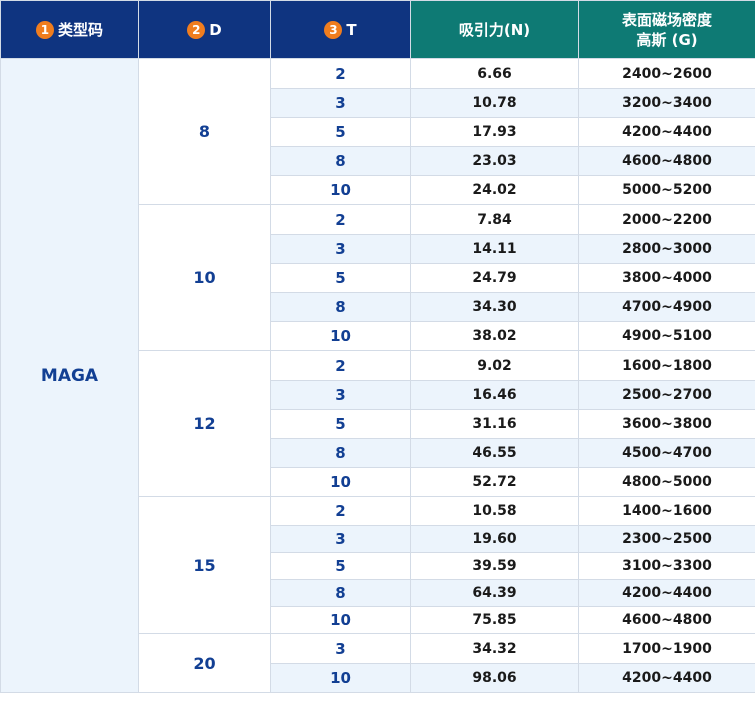 The height and width of the screenshot is (703, 755). What do you see at coordinates (494, 103) in the screenshot?
I see `force-cell: 10.78` at bounding box center [494, 103].